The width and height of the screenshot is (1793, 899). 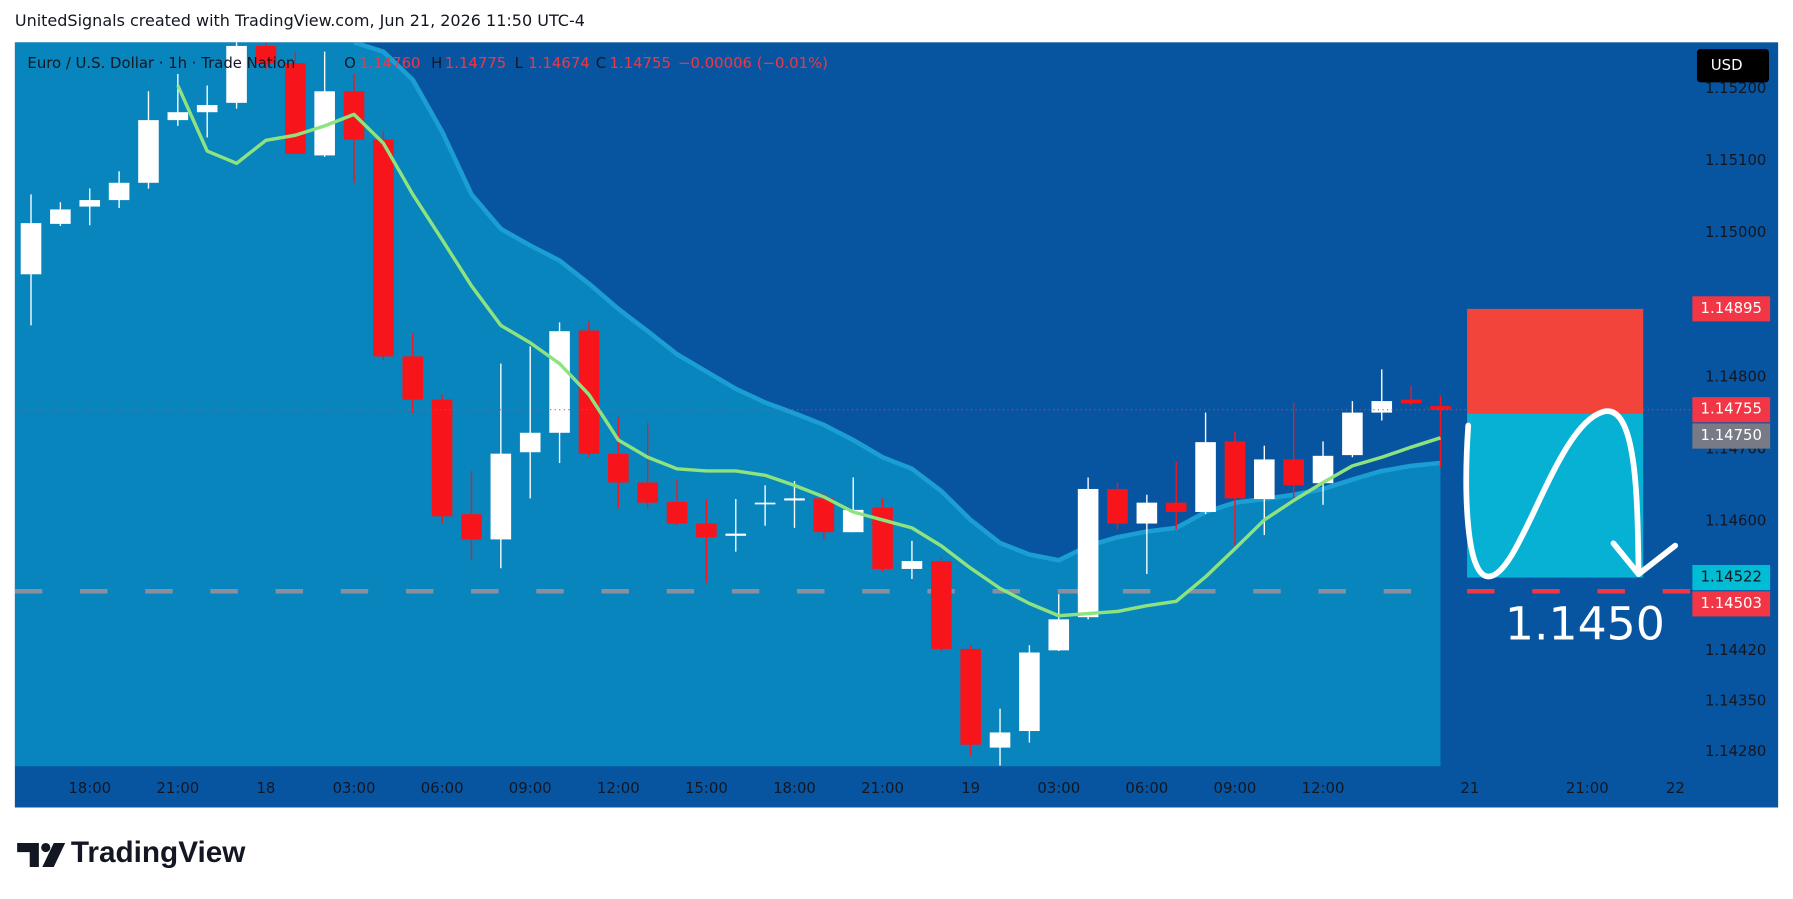 I want to click on x-tick-label: 18, so click(x=265, y=788).